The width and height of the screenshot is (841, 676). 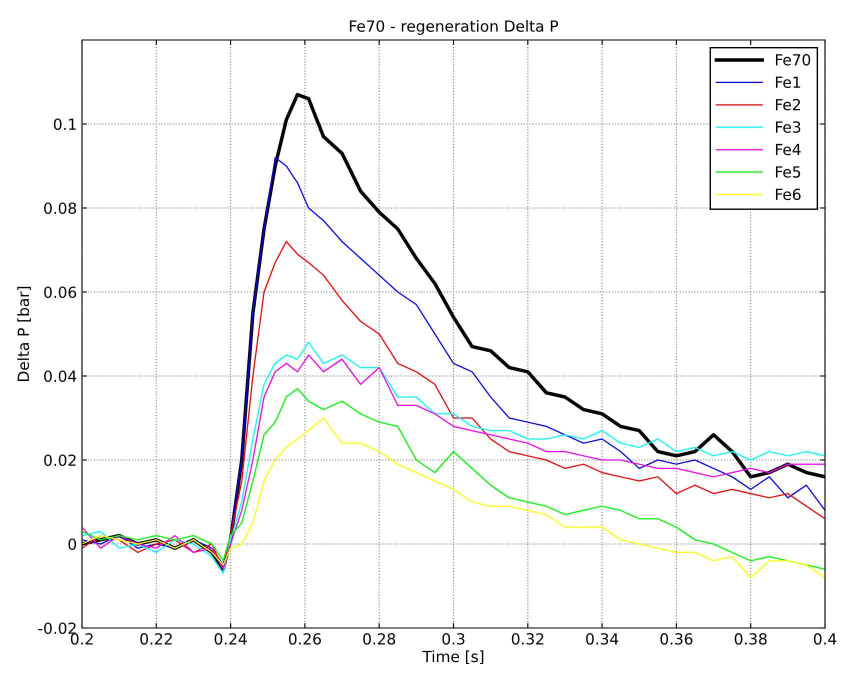 I want to click on legend-label: Fe3, so click(x=788, y=127).